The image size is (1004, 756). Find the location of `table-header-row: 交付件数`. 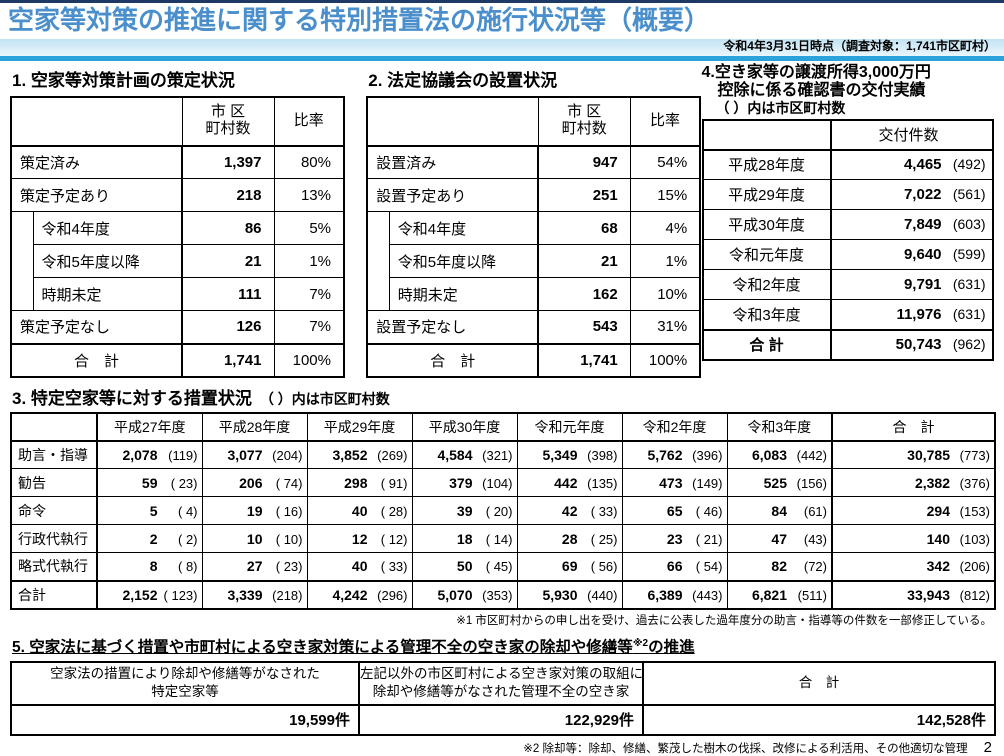

table-header-row: 交付件数 is located at coordinates (848, 135).